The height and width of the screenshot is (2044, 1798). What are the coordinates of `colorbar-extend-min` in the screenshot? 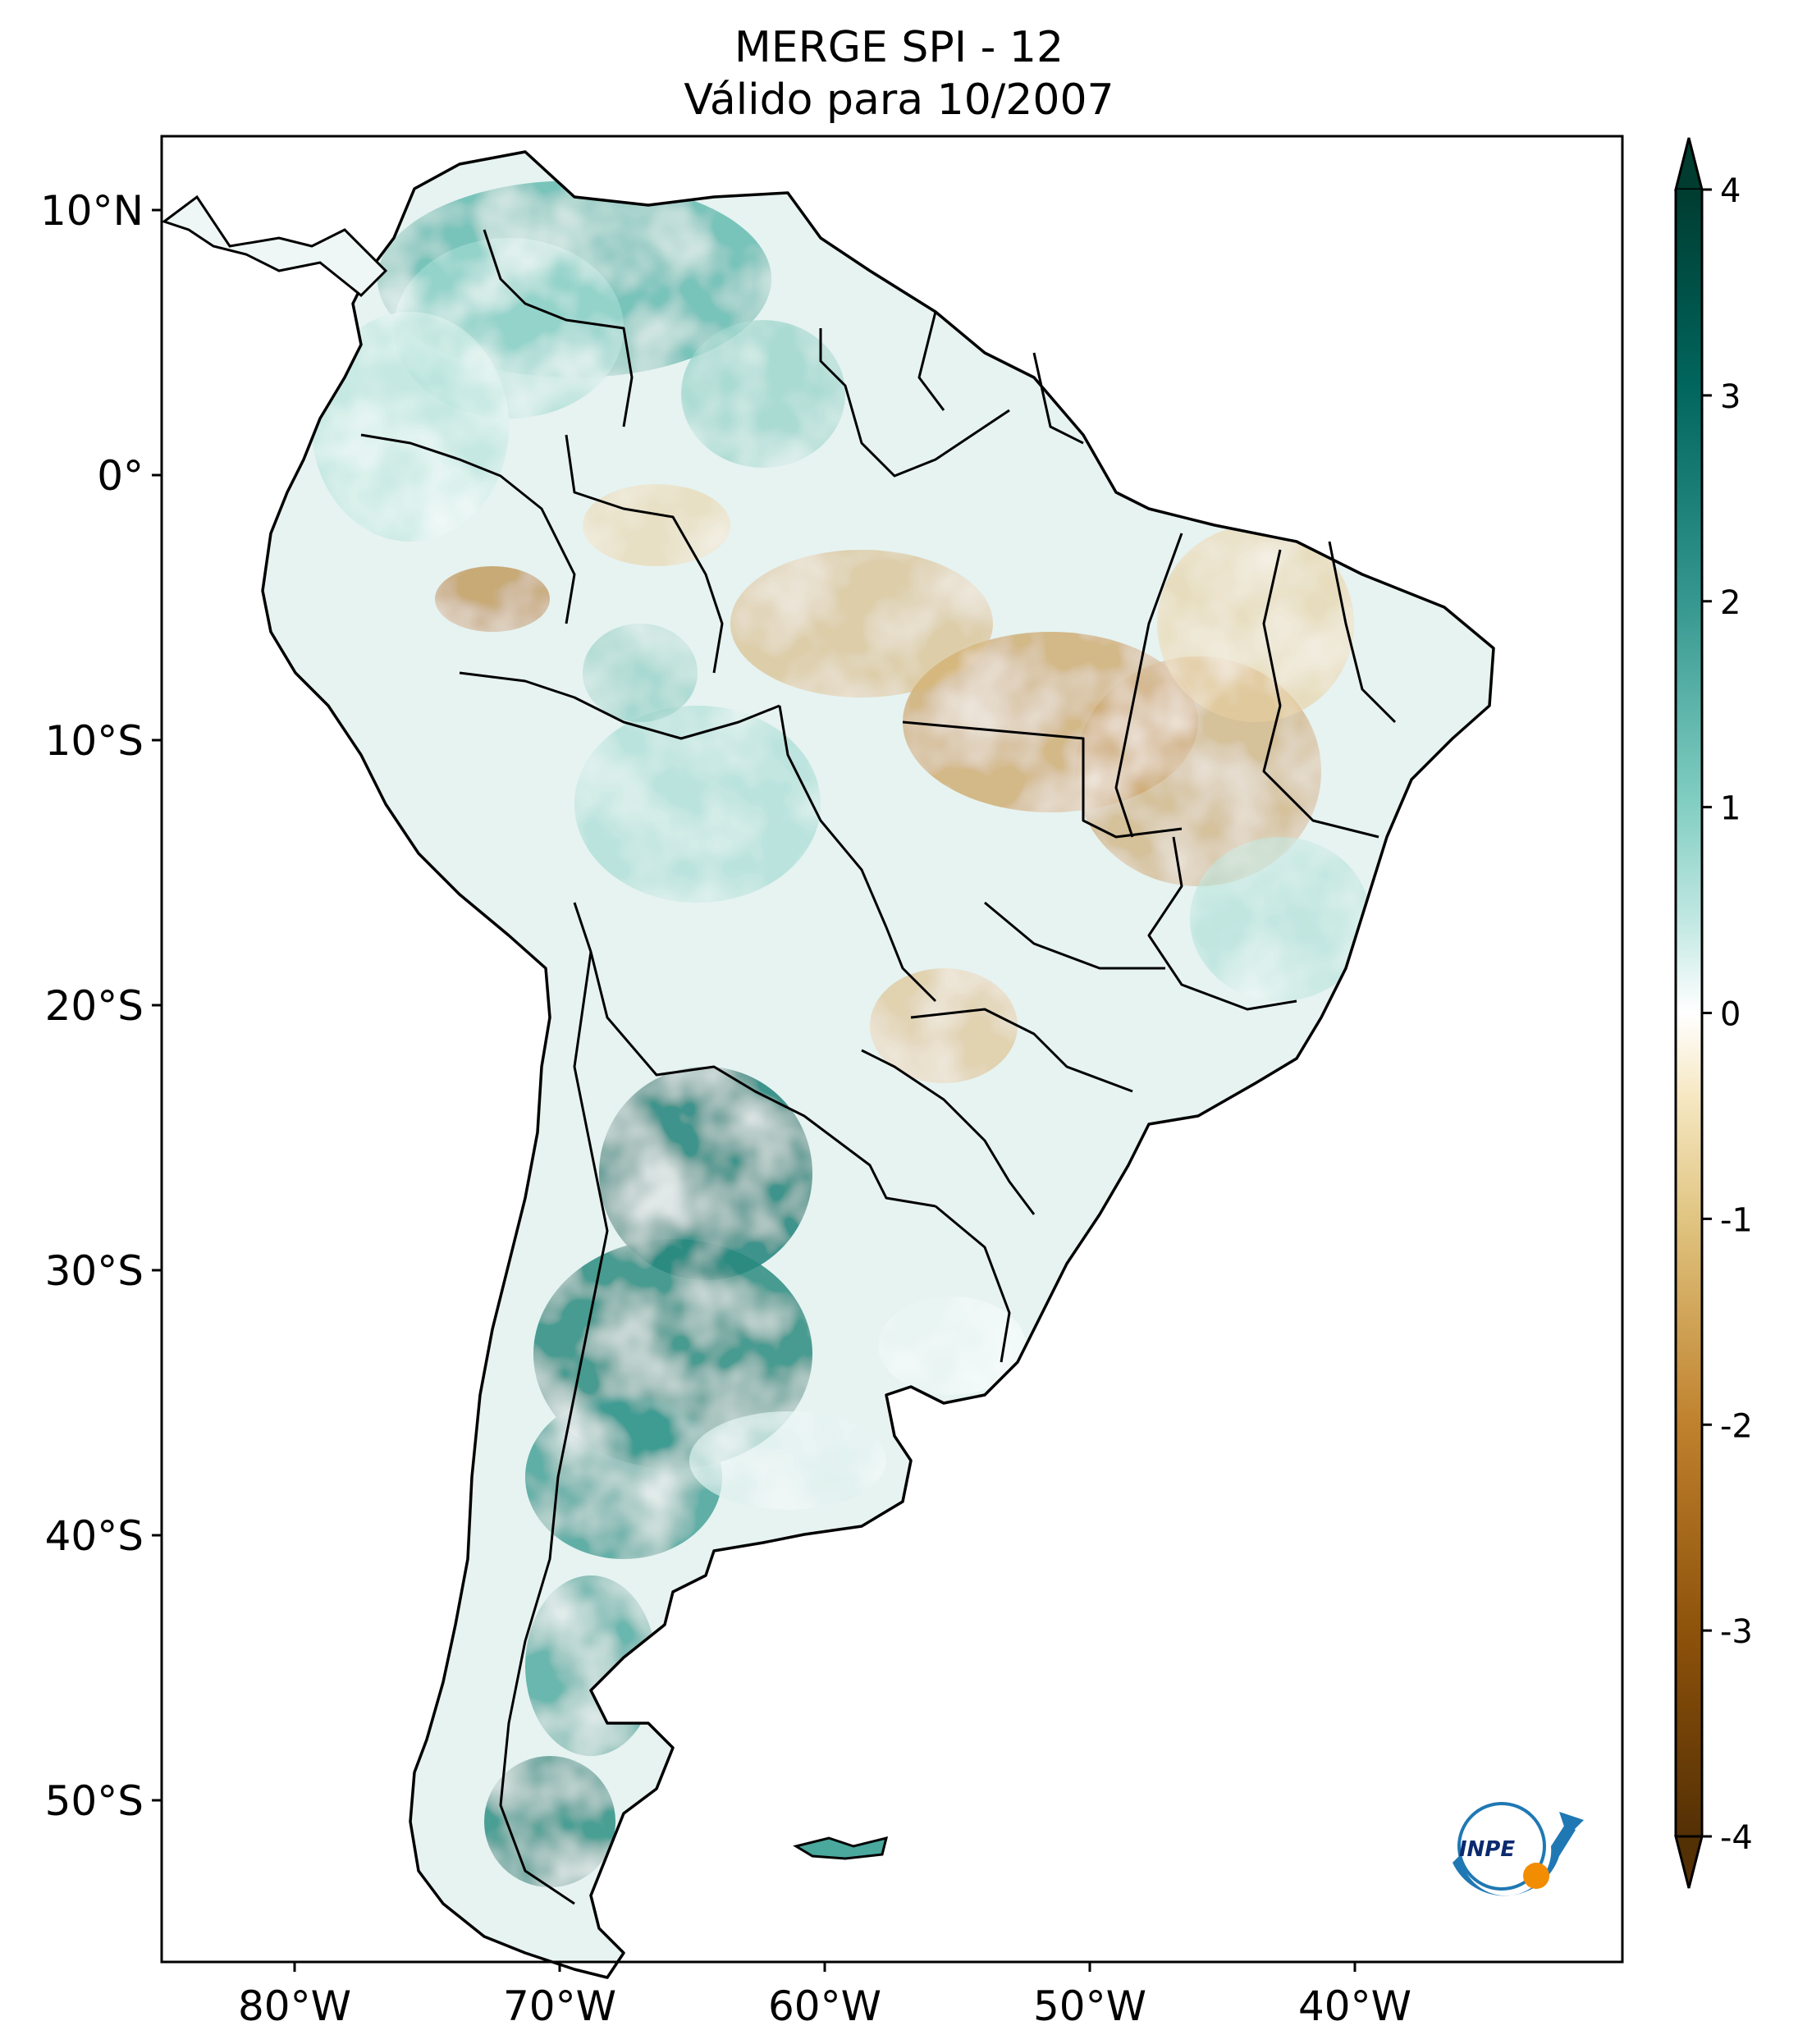 It's located at (1689, 1862).